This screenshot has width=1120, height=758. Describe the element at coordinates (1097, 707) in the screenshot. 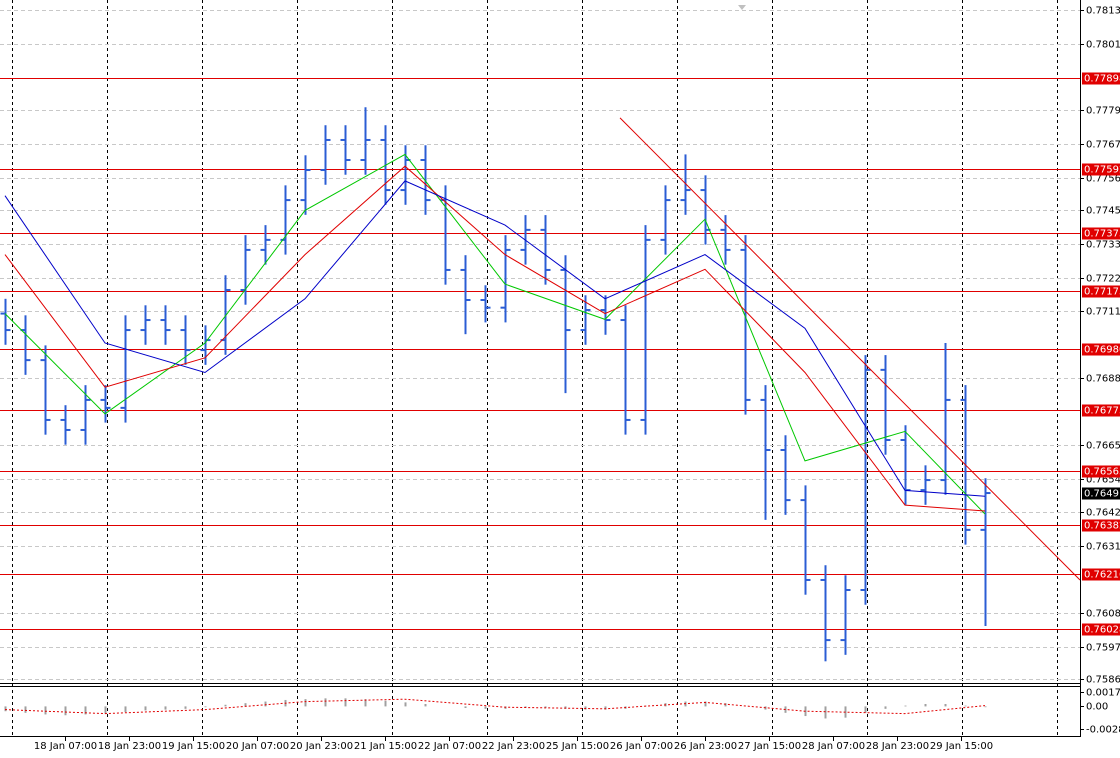

I see `osc-y-tick-label: 0.00` at that location.